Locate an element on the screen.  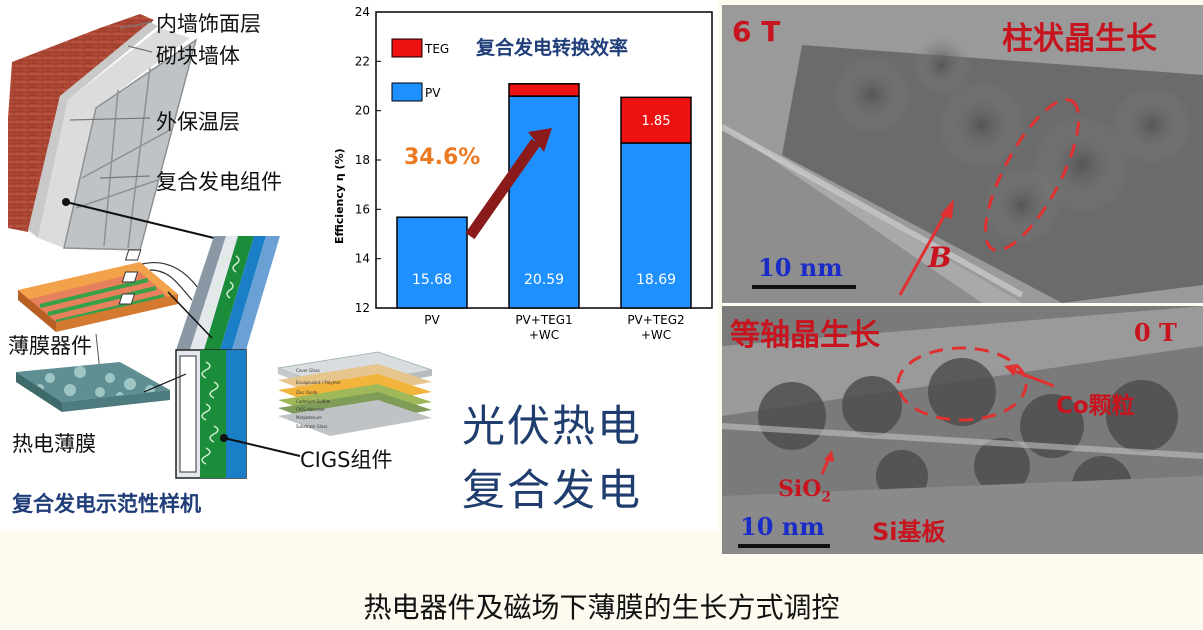
pv-teg-line1: 光伏热电 is located at coordinates (552, 427).